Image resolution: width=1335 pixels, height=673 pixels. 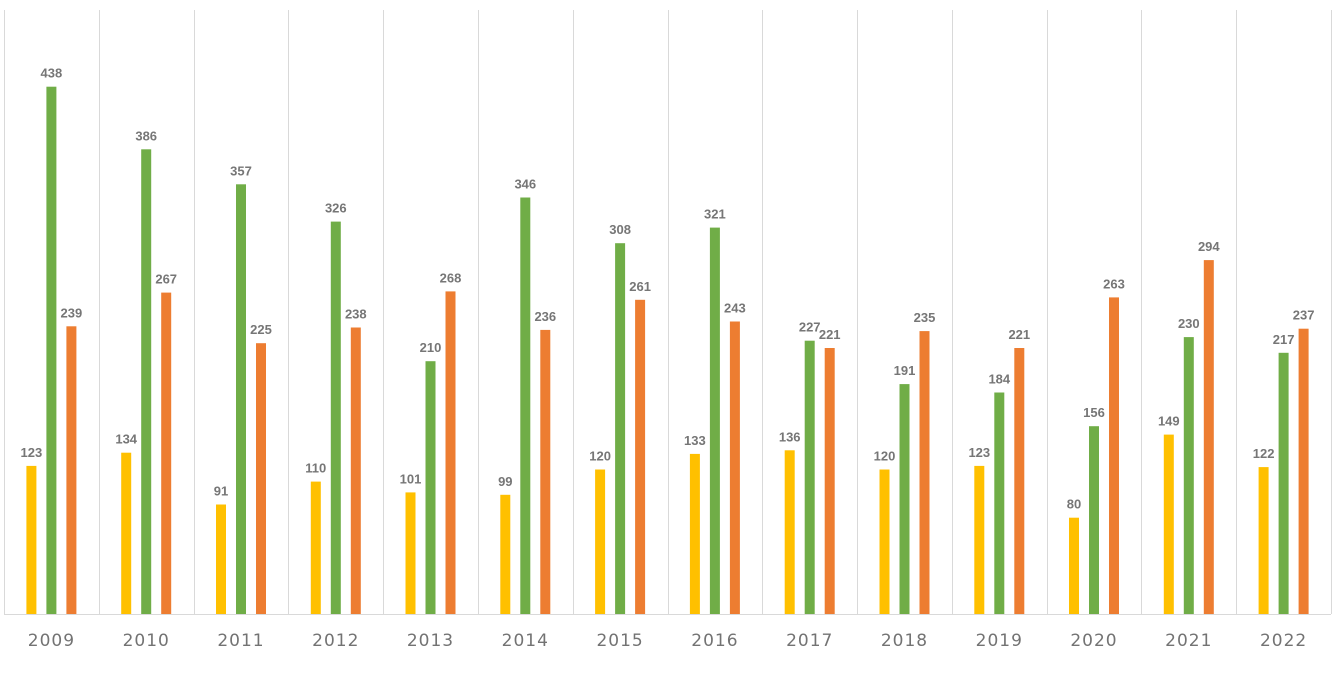 I want to click on data-label: 133, so click(x=695, y=440).